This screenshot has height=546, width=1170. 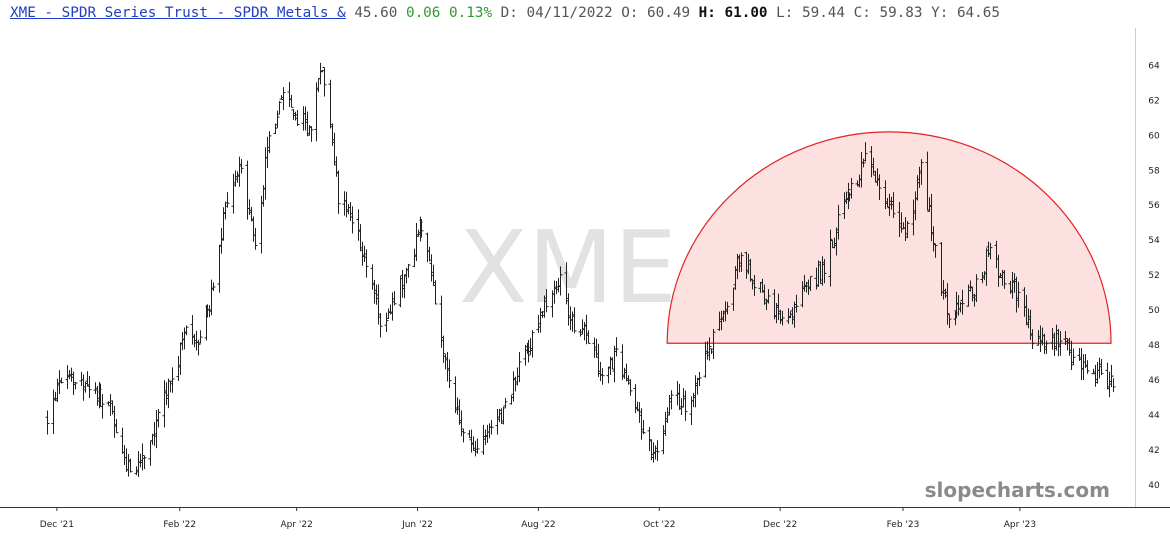 What do you see at coordinates (1154, 206) in the screenshot?
I see `y-tick-label: 56` at bounding box center [1154, 206].